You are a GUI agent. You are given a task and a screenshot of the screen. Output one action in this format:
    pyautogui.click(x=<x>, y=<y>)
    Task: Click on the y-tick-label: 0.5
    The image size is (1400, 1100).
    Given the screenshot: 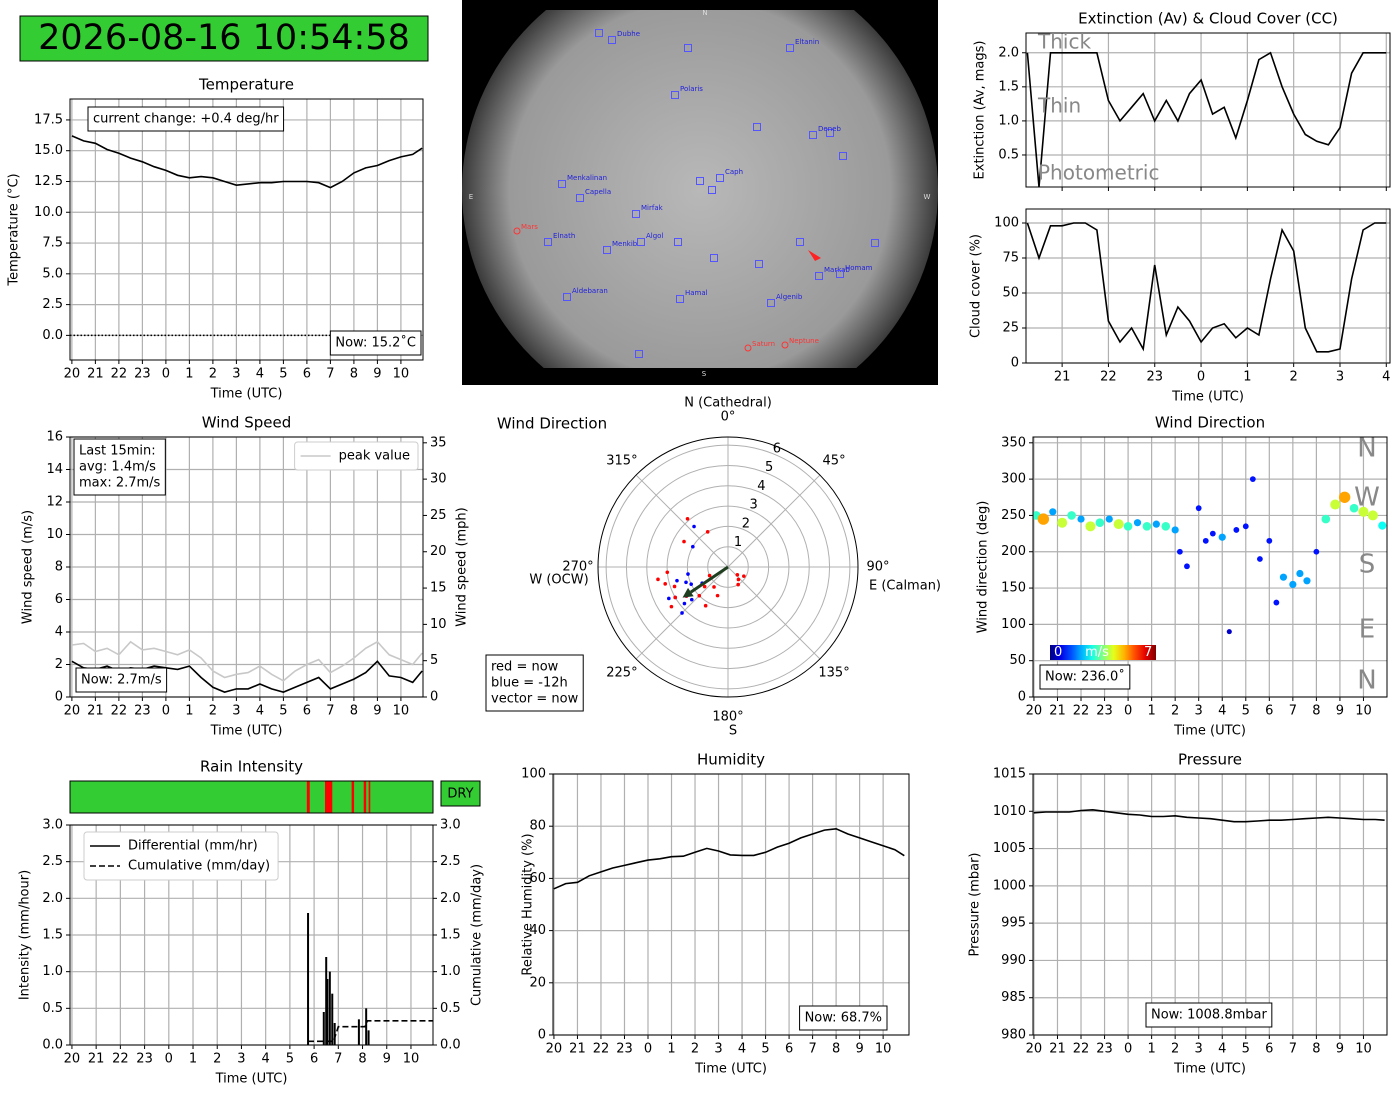 What is the action you would take?
    pyautogui.click(x=1008, y=154)
    